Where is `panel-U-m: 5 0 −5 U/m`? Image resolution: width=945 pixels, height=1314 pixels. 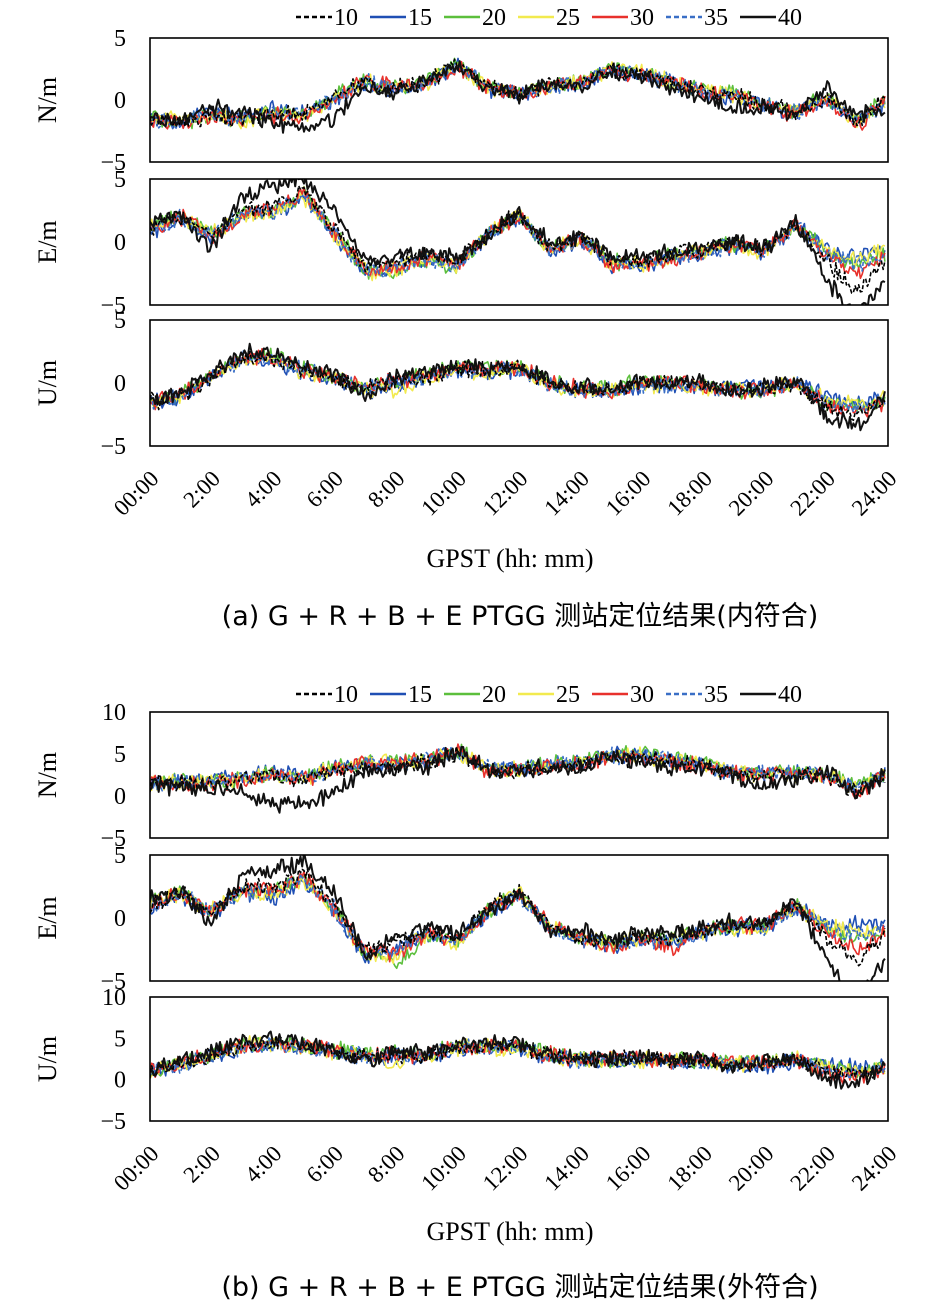
panel-U-m: 5 0 −5 U/m is located at coordinates (461, 384).